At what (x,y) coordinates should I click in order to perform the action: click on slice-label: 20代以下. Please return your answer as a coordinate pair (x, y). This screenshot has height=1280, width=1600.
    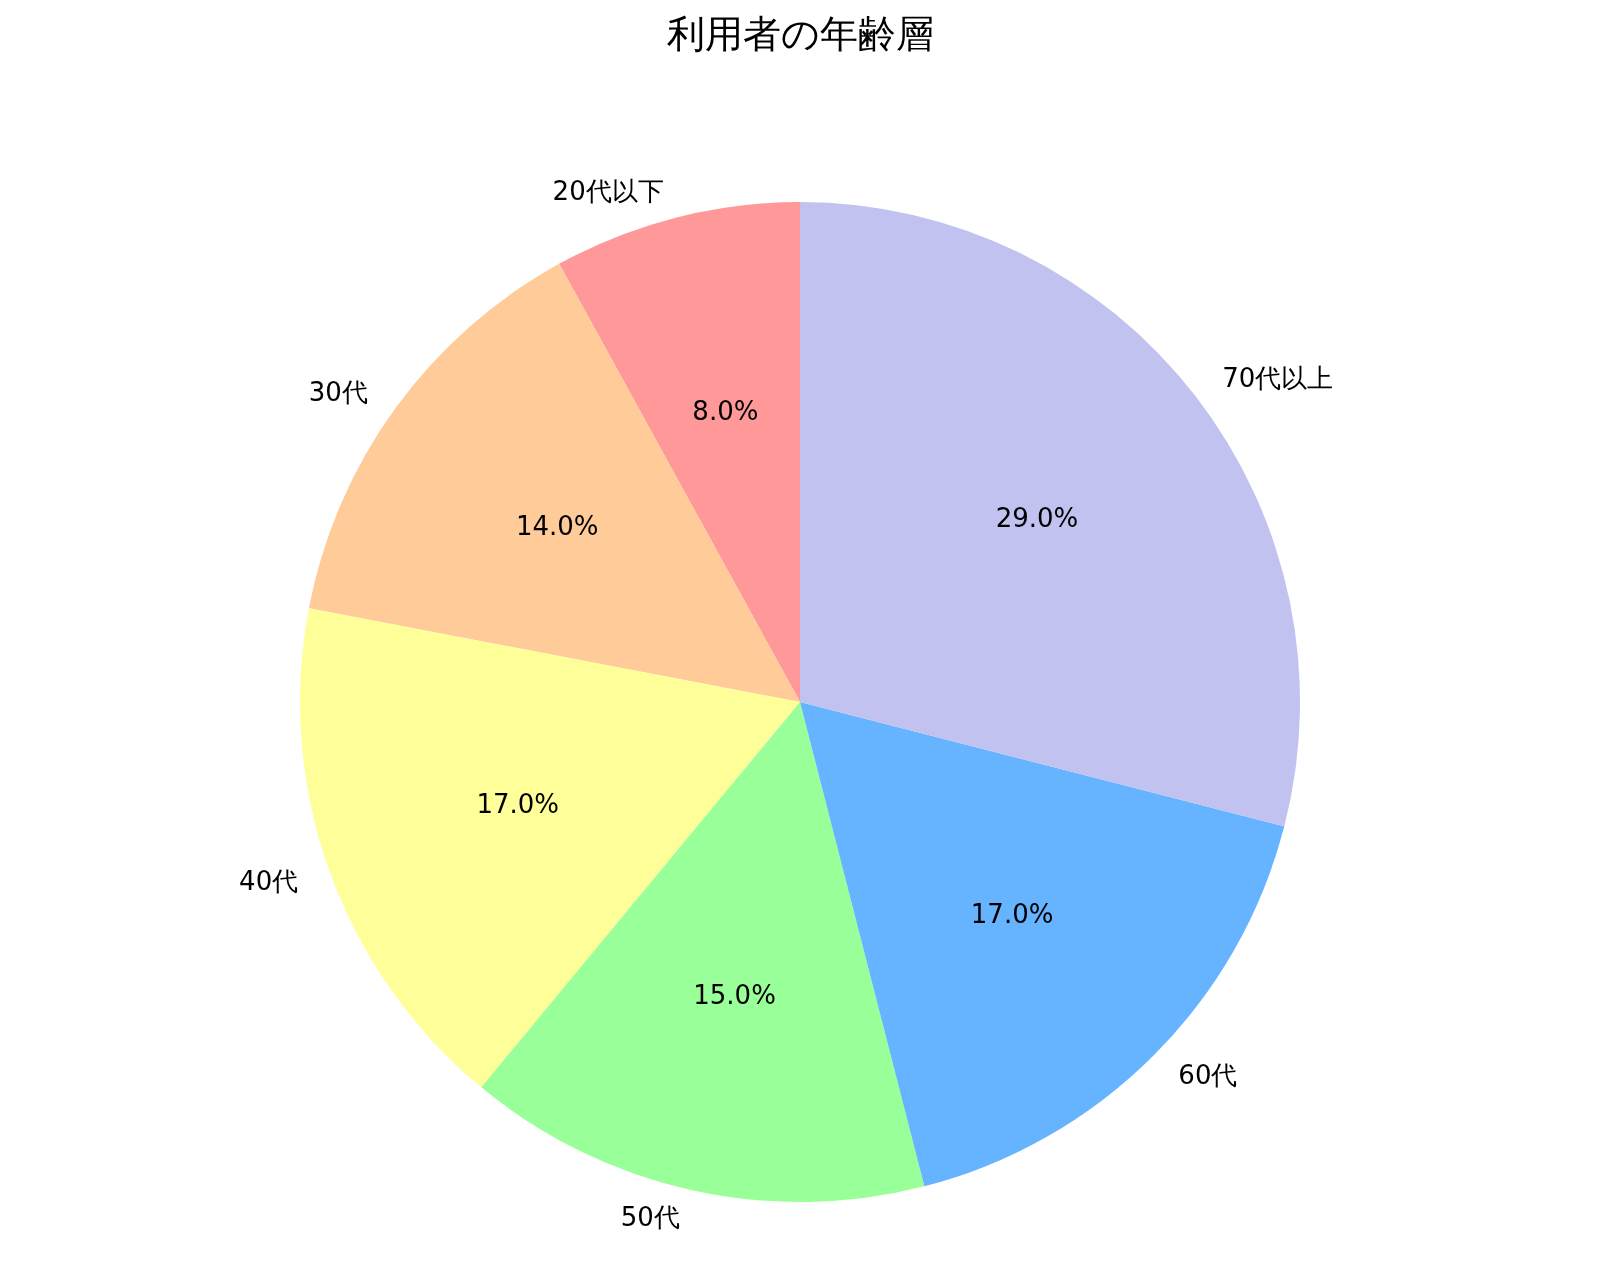
    Looking at the image, I should click on (608, 190).